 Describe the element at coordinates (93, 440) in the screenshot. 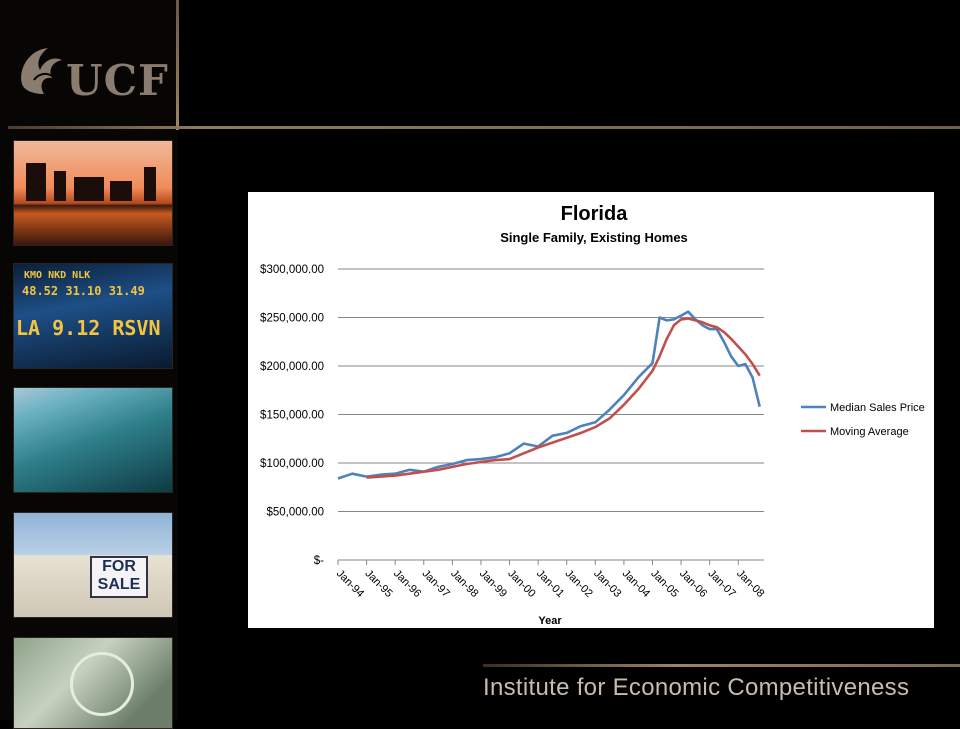

I see `coastline-aerial-photo` at that location.